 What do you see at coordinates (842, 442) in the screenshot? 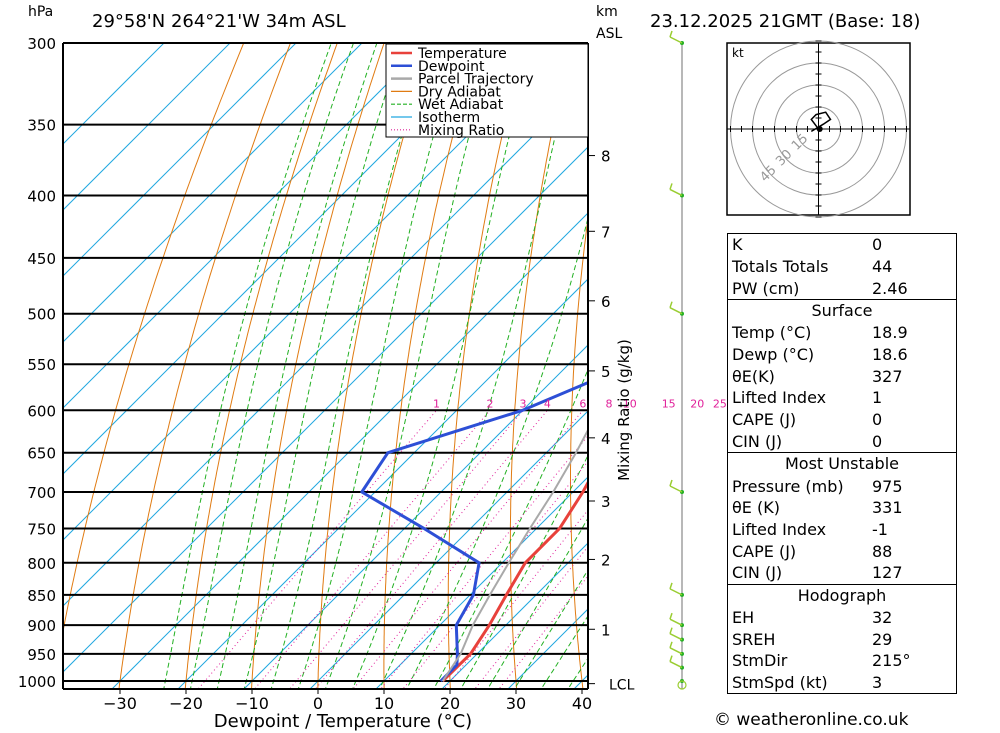
I see `surface-row: CIN (J) 0` at bounding box center [842, 442].